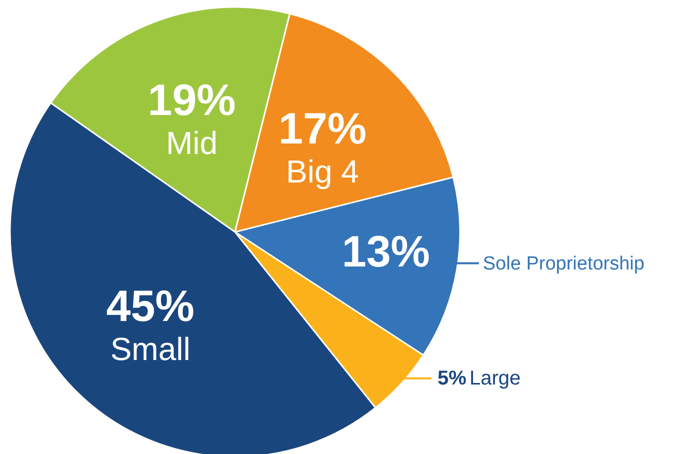  What do you see at coordinates (495, 378) in the screenshot?
I see `slice-label: Large` at bounding box center [495, 378].